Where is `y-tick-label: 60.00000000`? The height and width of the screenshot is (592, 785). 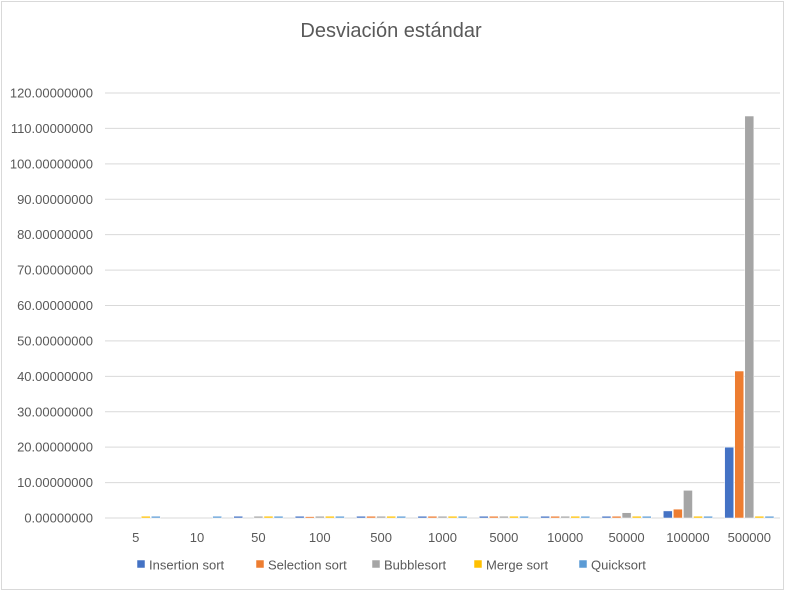 y-tick-label: 60.00000000 is located at coordinates (55, 305).